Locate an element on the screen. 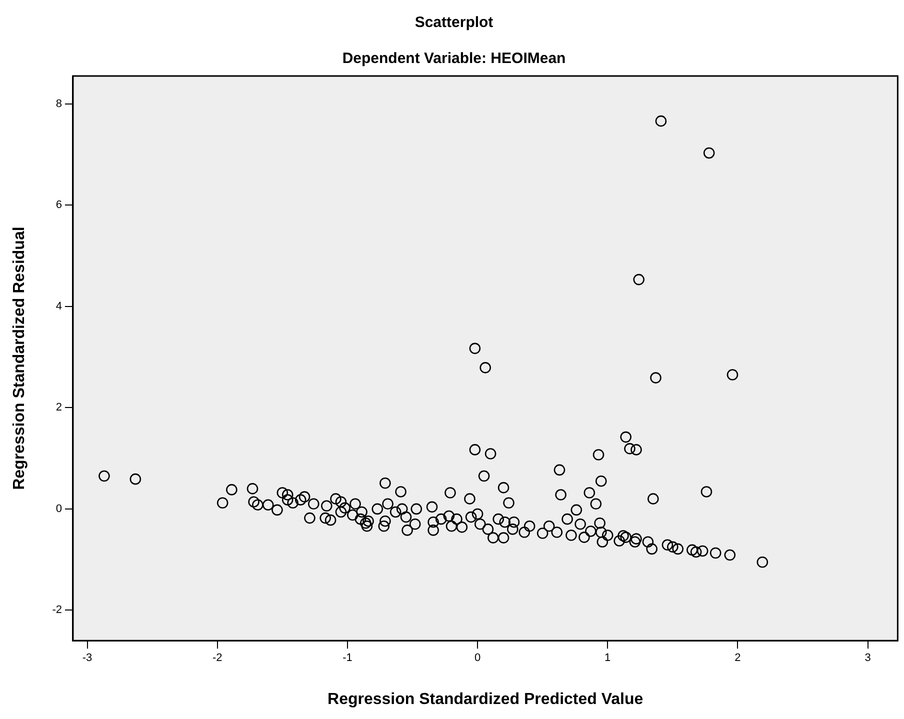  x-tick-label: 0 is located at coordinates (477, 658).